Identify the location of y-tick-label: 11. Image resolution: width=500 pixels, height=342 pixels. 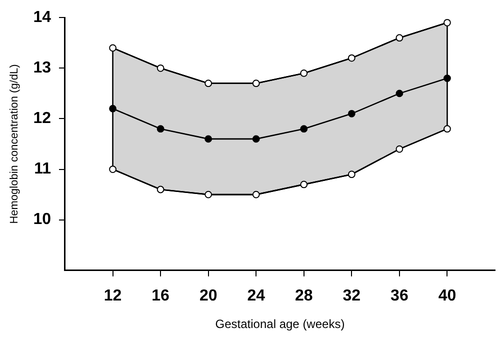
(43, 169).